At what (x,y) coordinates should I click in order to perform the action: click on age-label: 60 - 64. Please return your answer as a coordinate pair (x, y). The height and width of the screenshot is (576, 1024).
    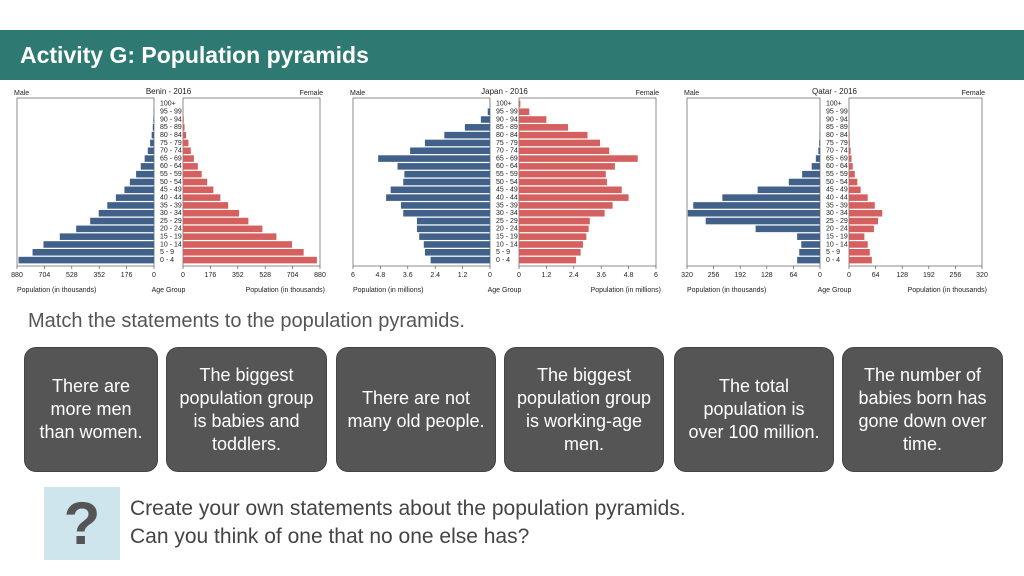
    Looking at the image, I should click on (171, 166).